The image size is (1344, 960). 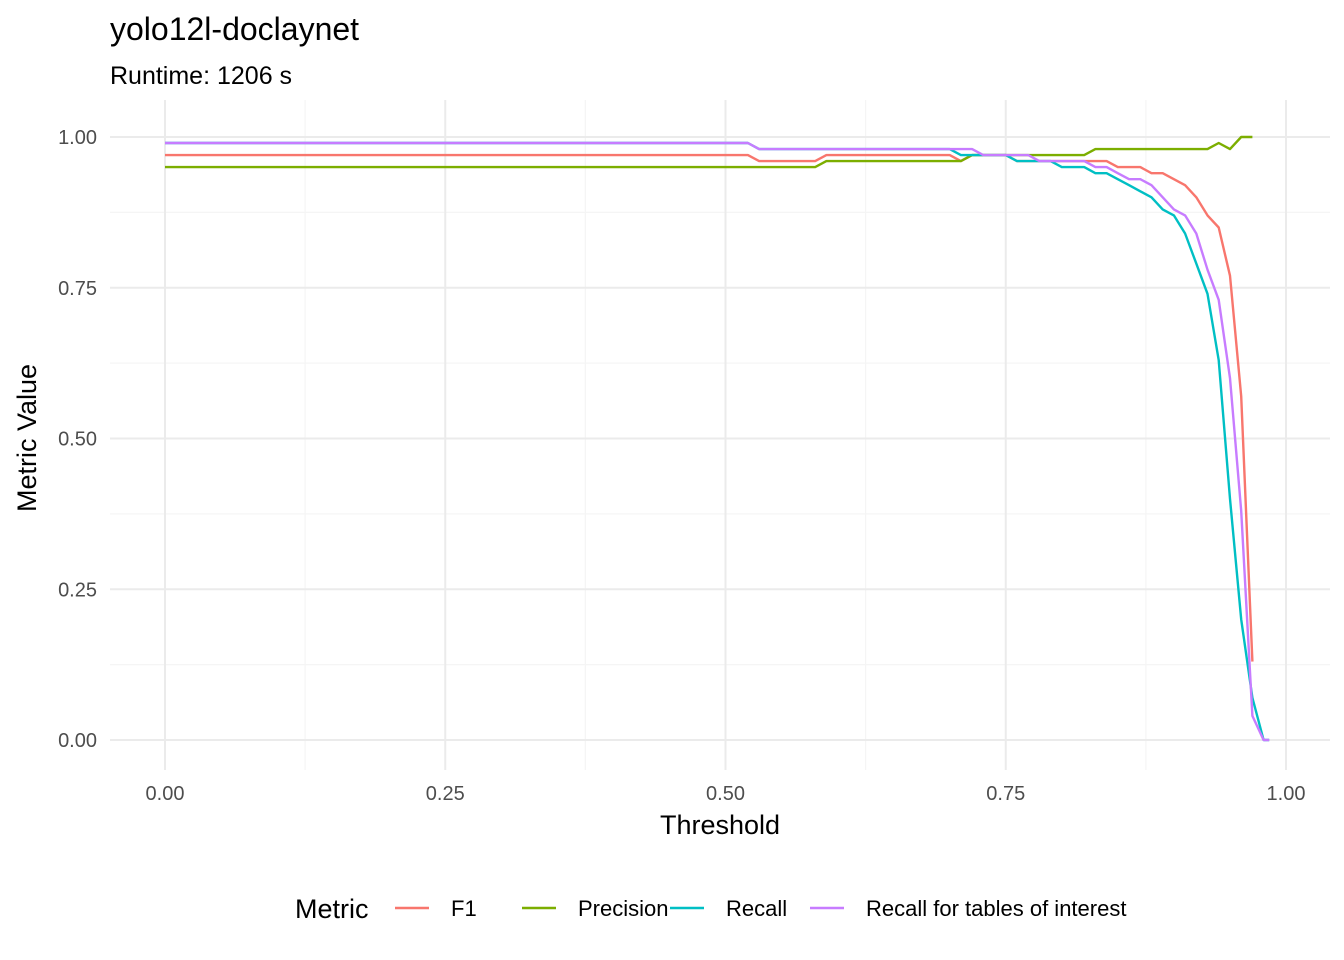 I want to click on x-tick-label: 1.00, so click(x=1286, y=794).